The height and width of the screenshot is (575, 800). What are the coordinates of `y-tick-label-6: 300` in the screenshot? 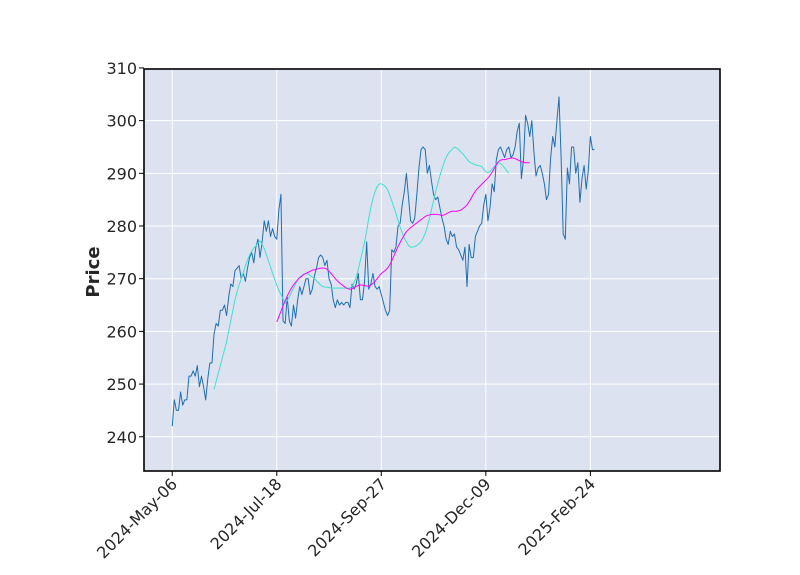 It's located at (121, 121).